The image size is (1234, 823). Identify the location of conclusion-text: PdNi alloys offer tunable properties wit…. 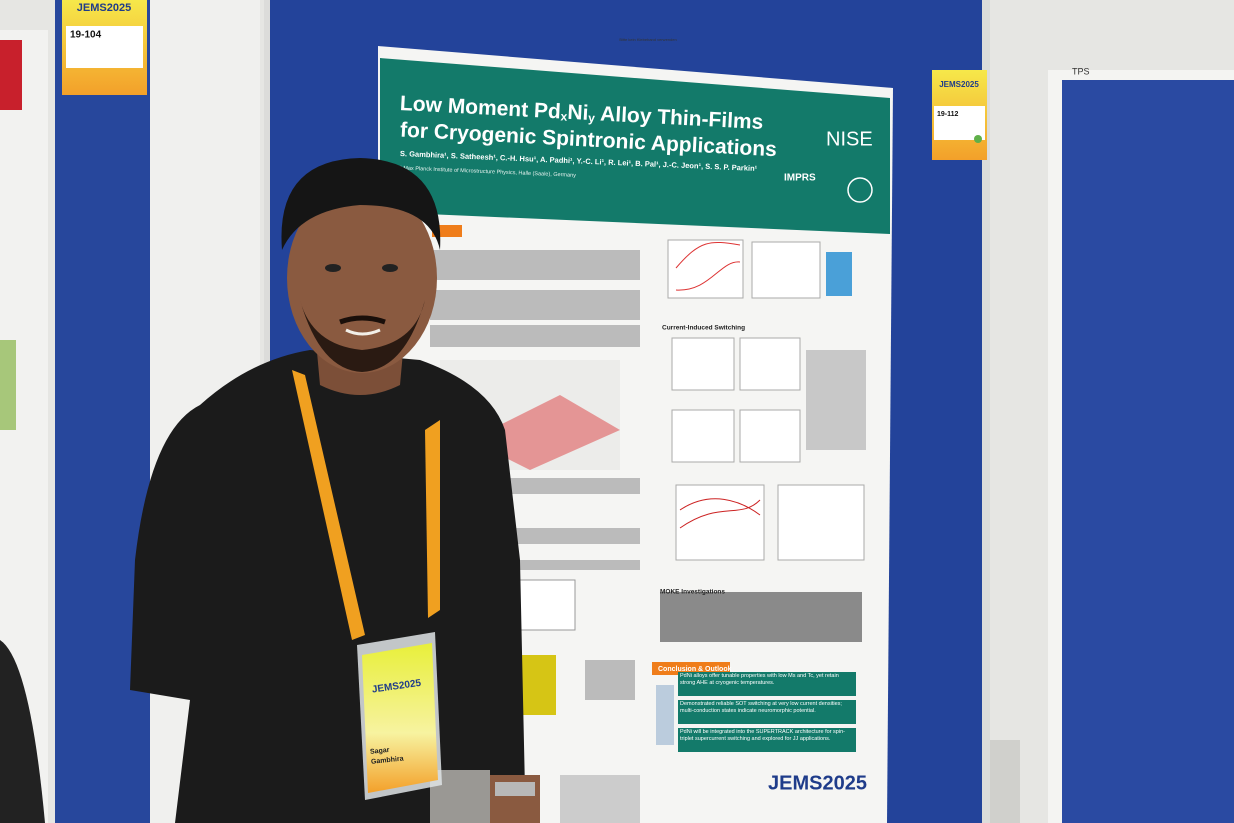
(759, 679).